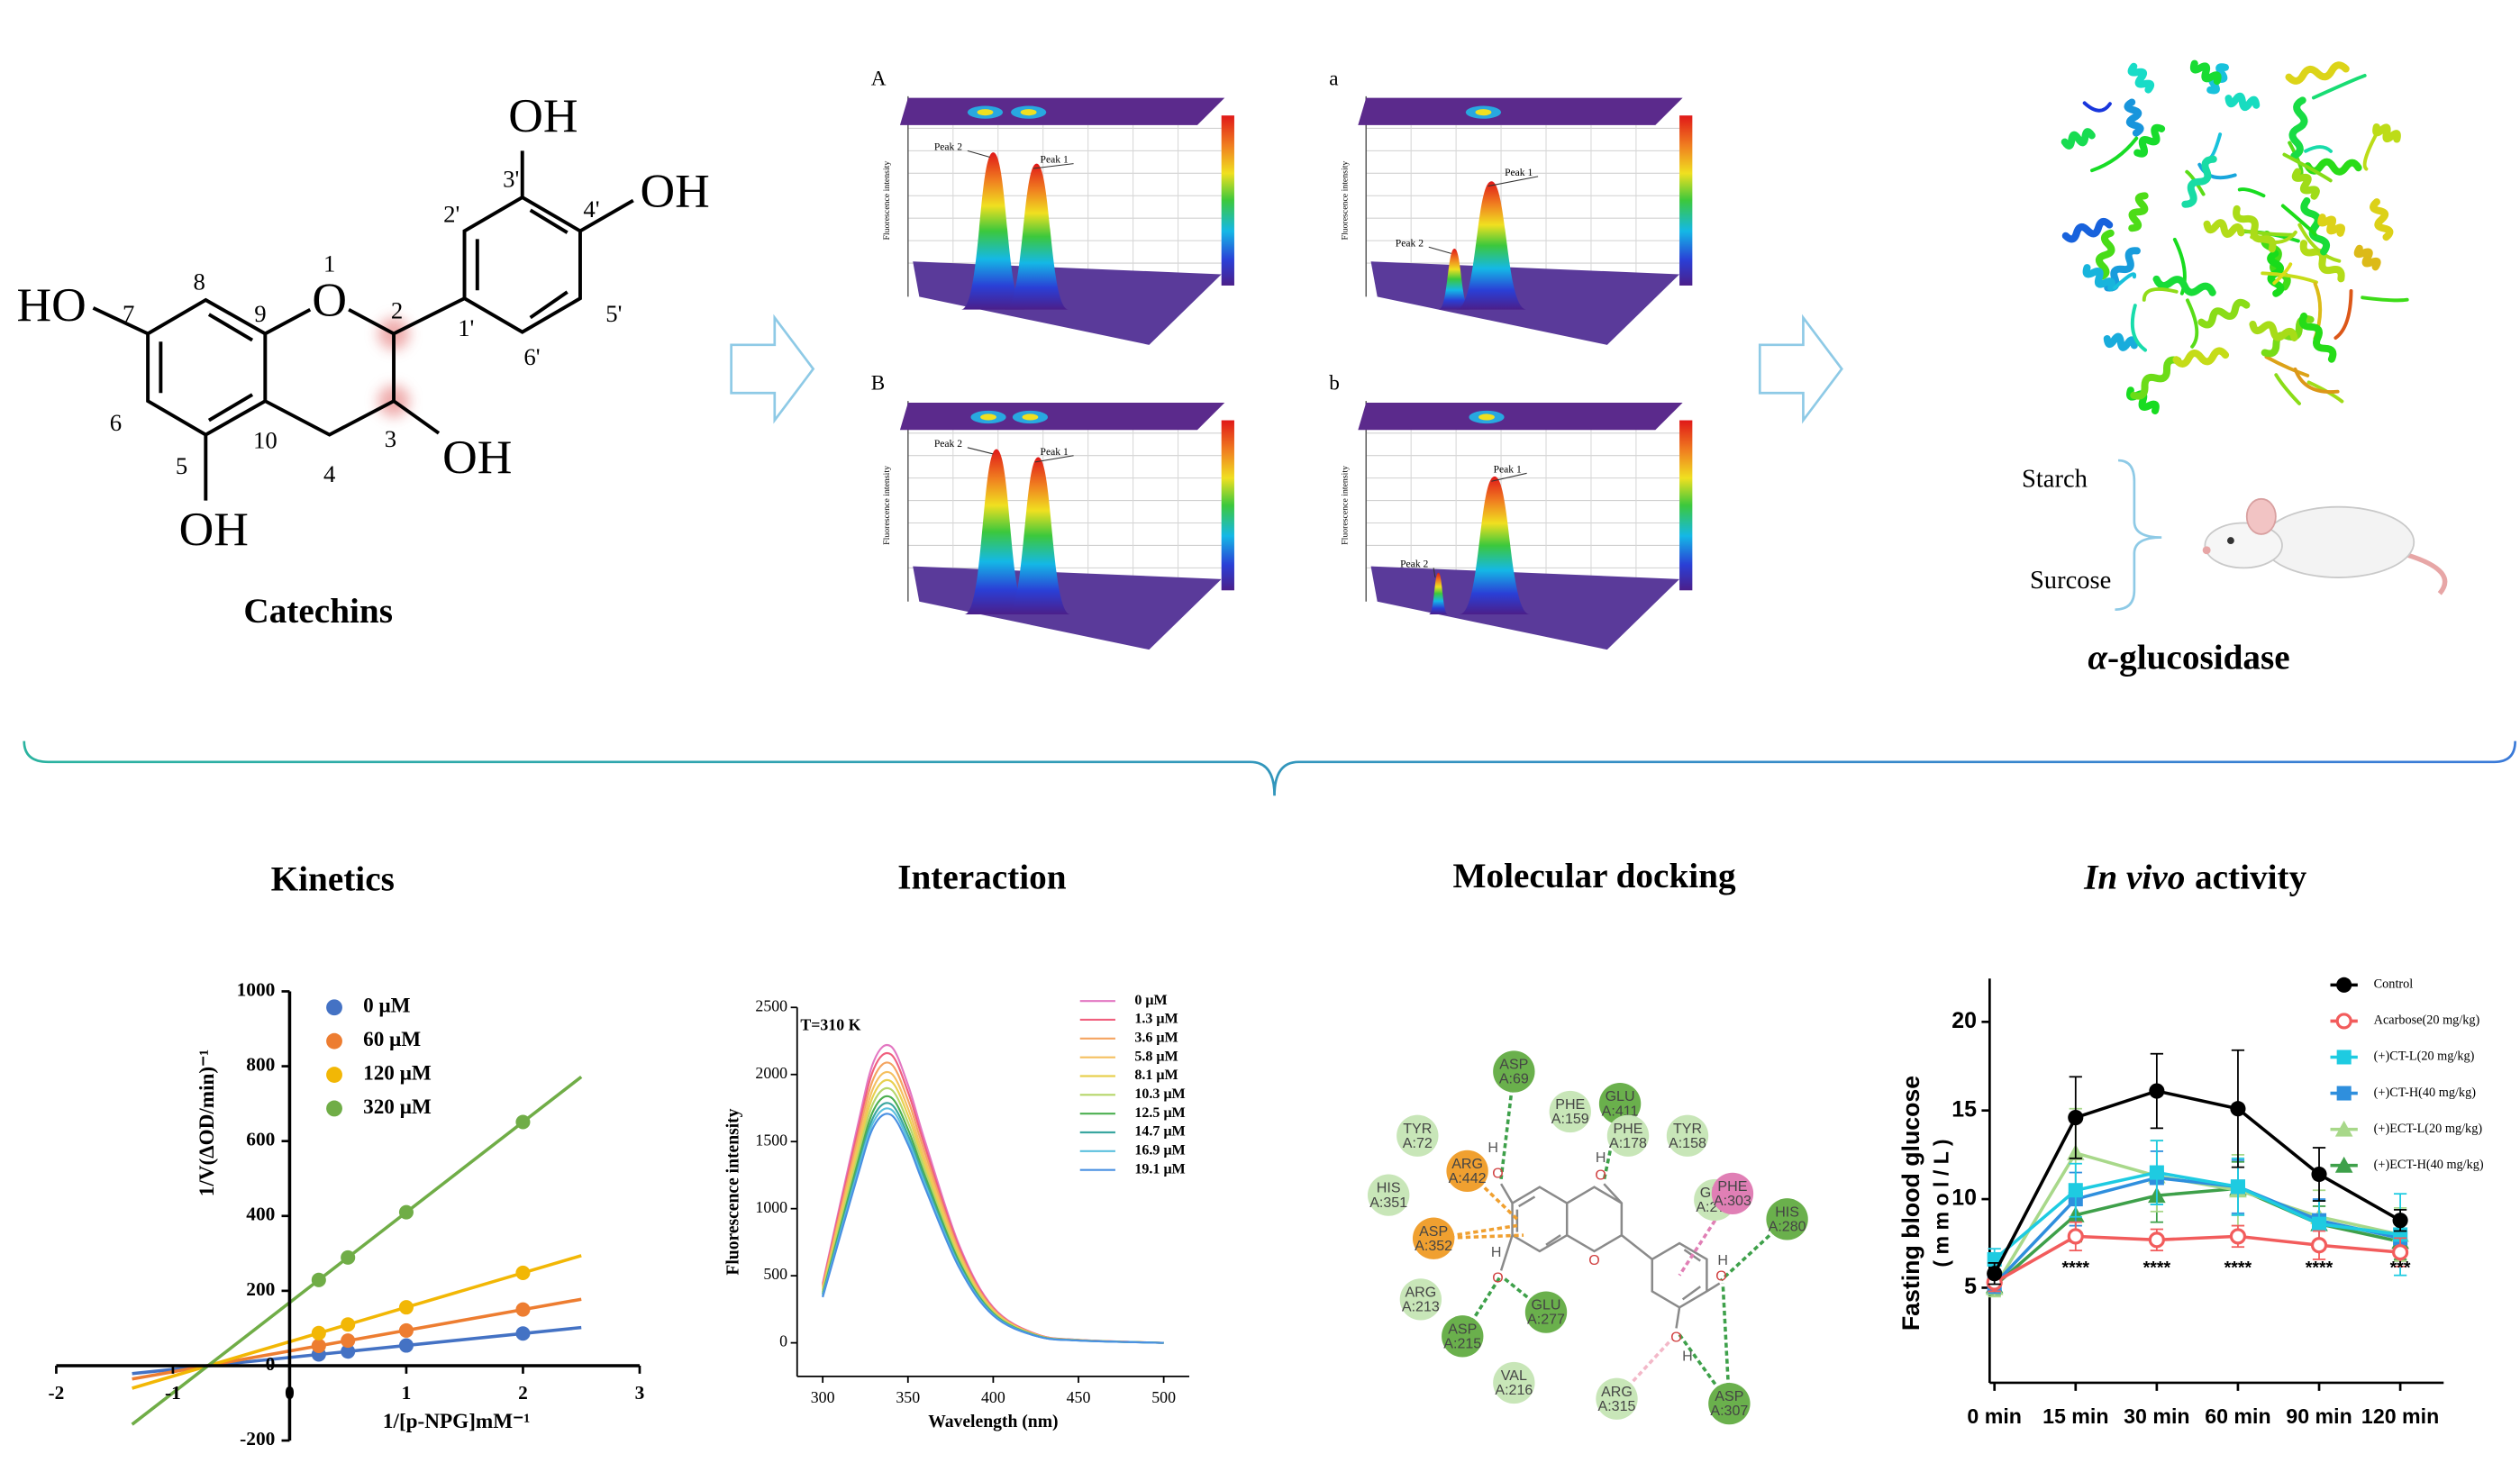 This screenshot has height=1463, width=2520. I want to click on protein-structure, so click(2235, 236).